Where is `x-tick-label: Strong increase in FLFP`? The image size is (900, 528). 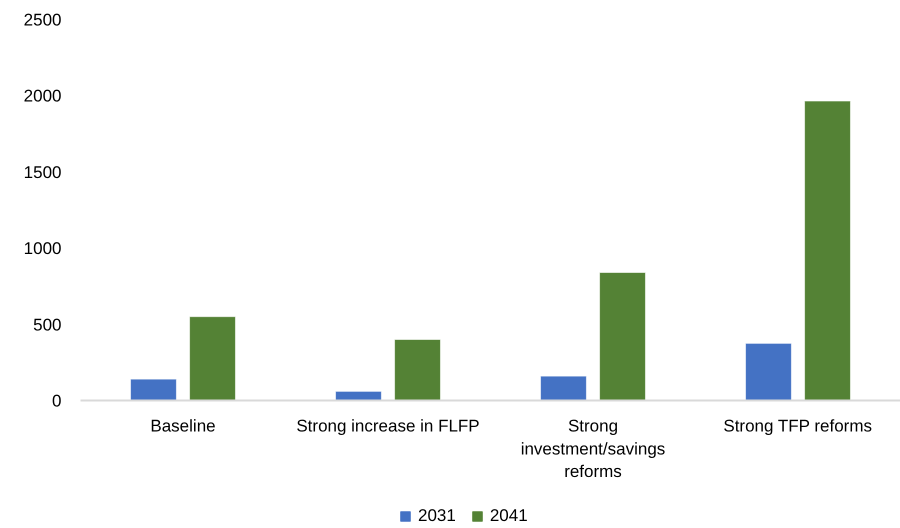 x-tick-label: Strong increase in FLFP is located at coordinates (388, 426).